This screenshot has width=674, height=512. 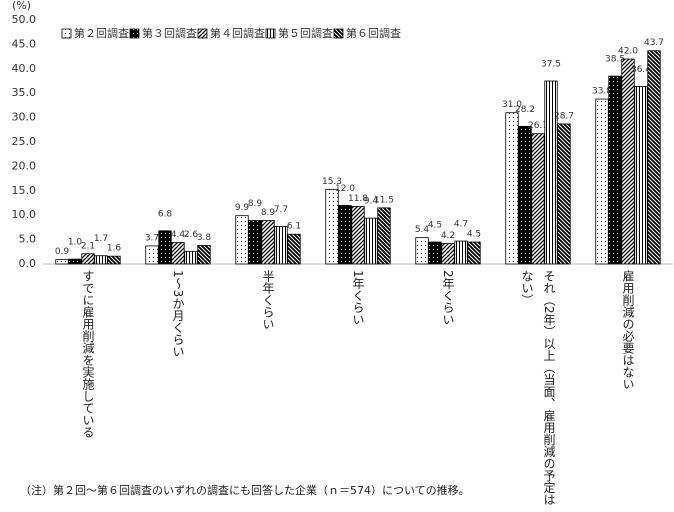 I want to click on y-tick-label: 35.0, so click(x=24, y=92).